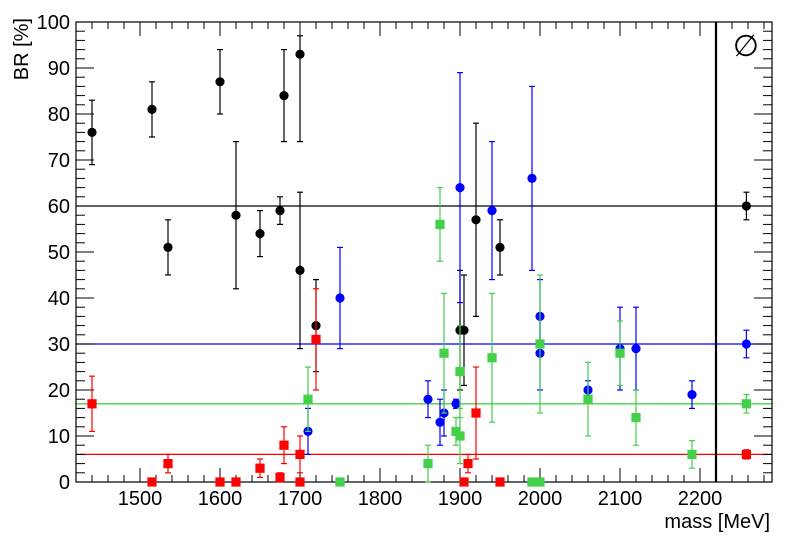  What do you see at coordinates (460, 499) in the screenshot?
I see `x-tick-label: 1900` at bounding box center [460, 499].